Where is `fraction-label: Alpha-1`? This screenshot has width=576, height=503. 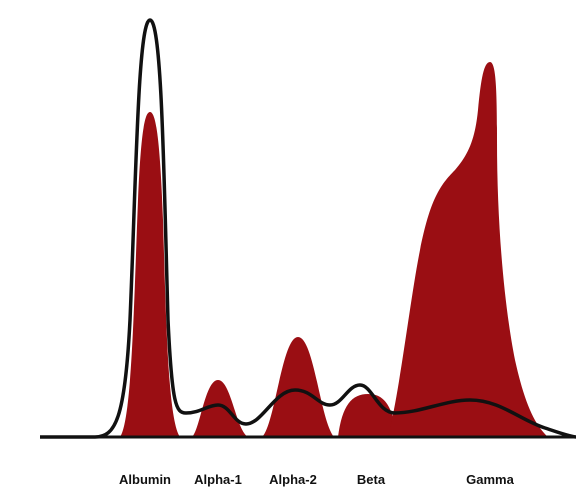
fraction-label: Alpha-1 is located at coordinates (218, 479).